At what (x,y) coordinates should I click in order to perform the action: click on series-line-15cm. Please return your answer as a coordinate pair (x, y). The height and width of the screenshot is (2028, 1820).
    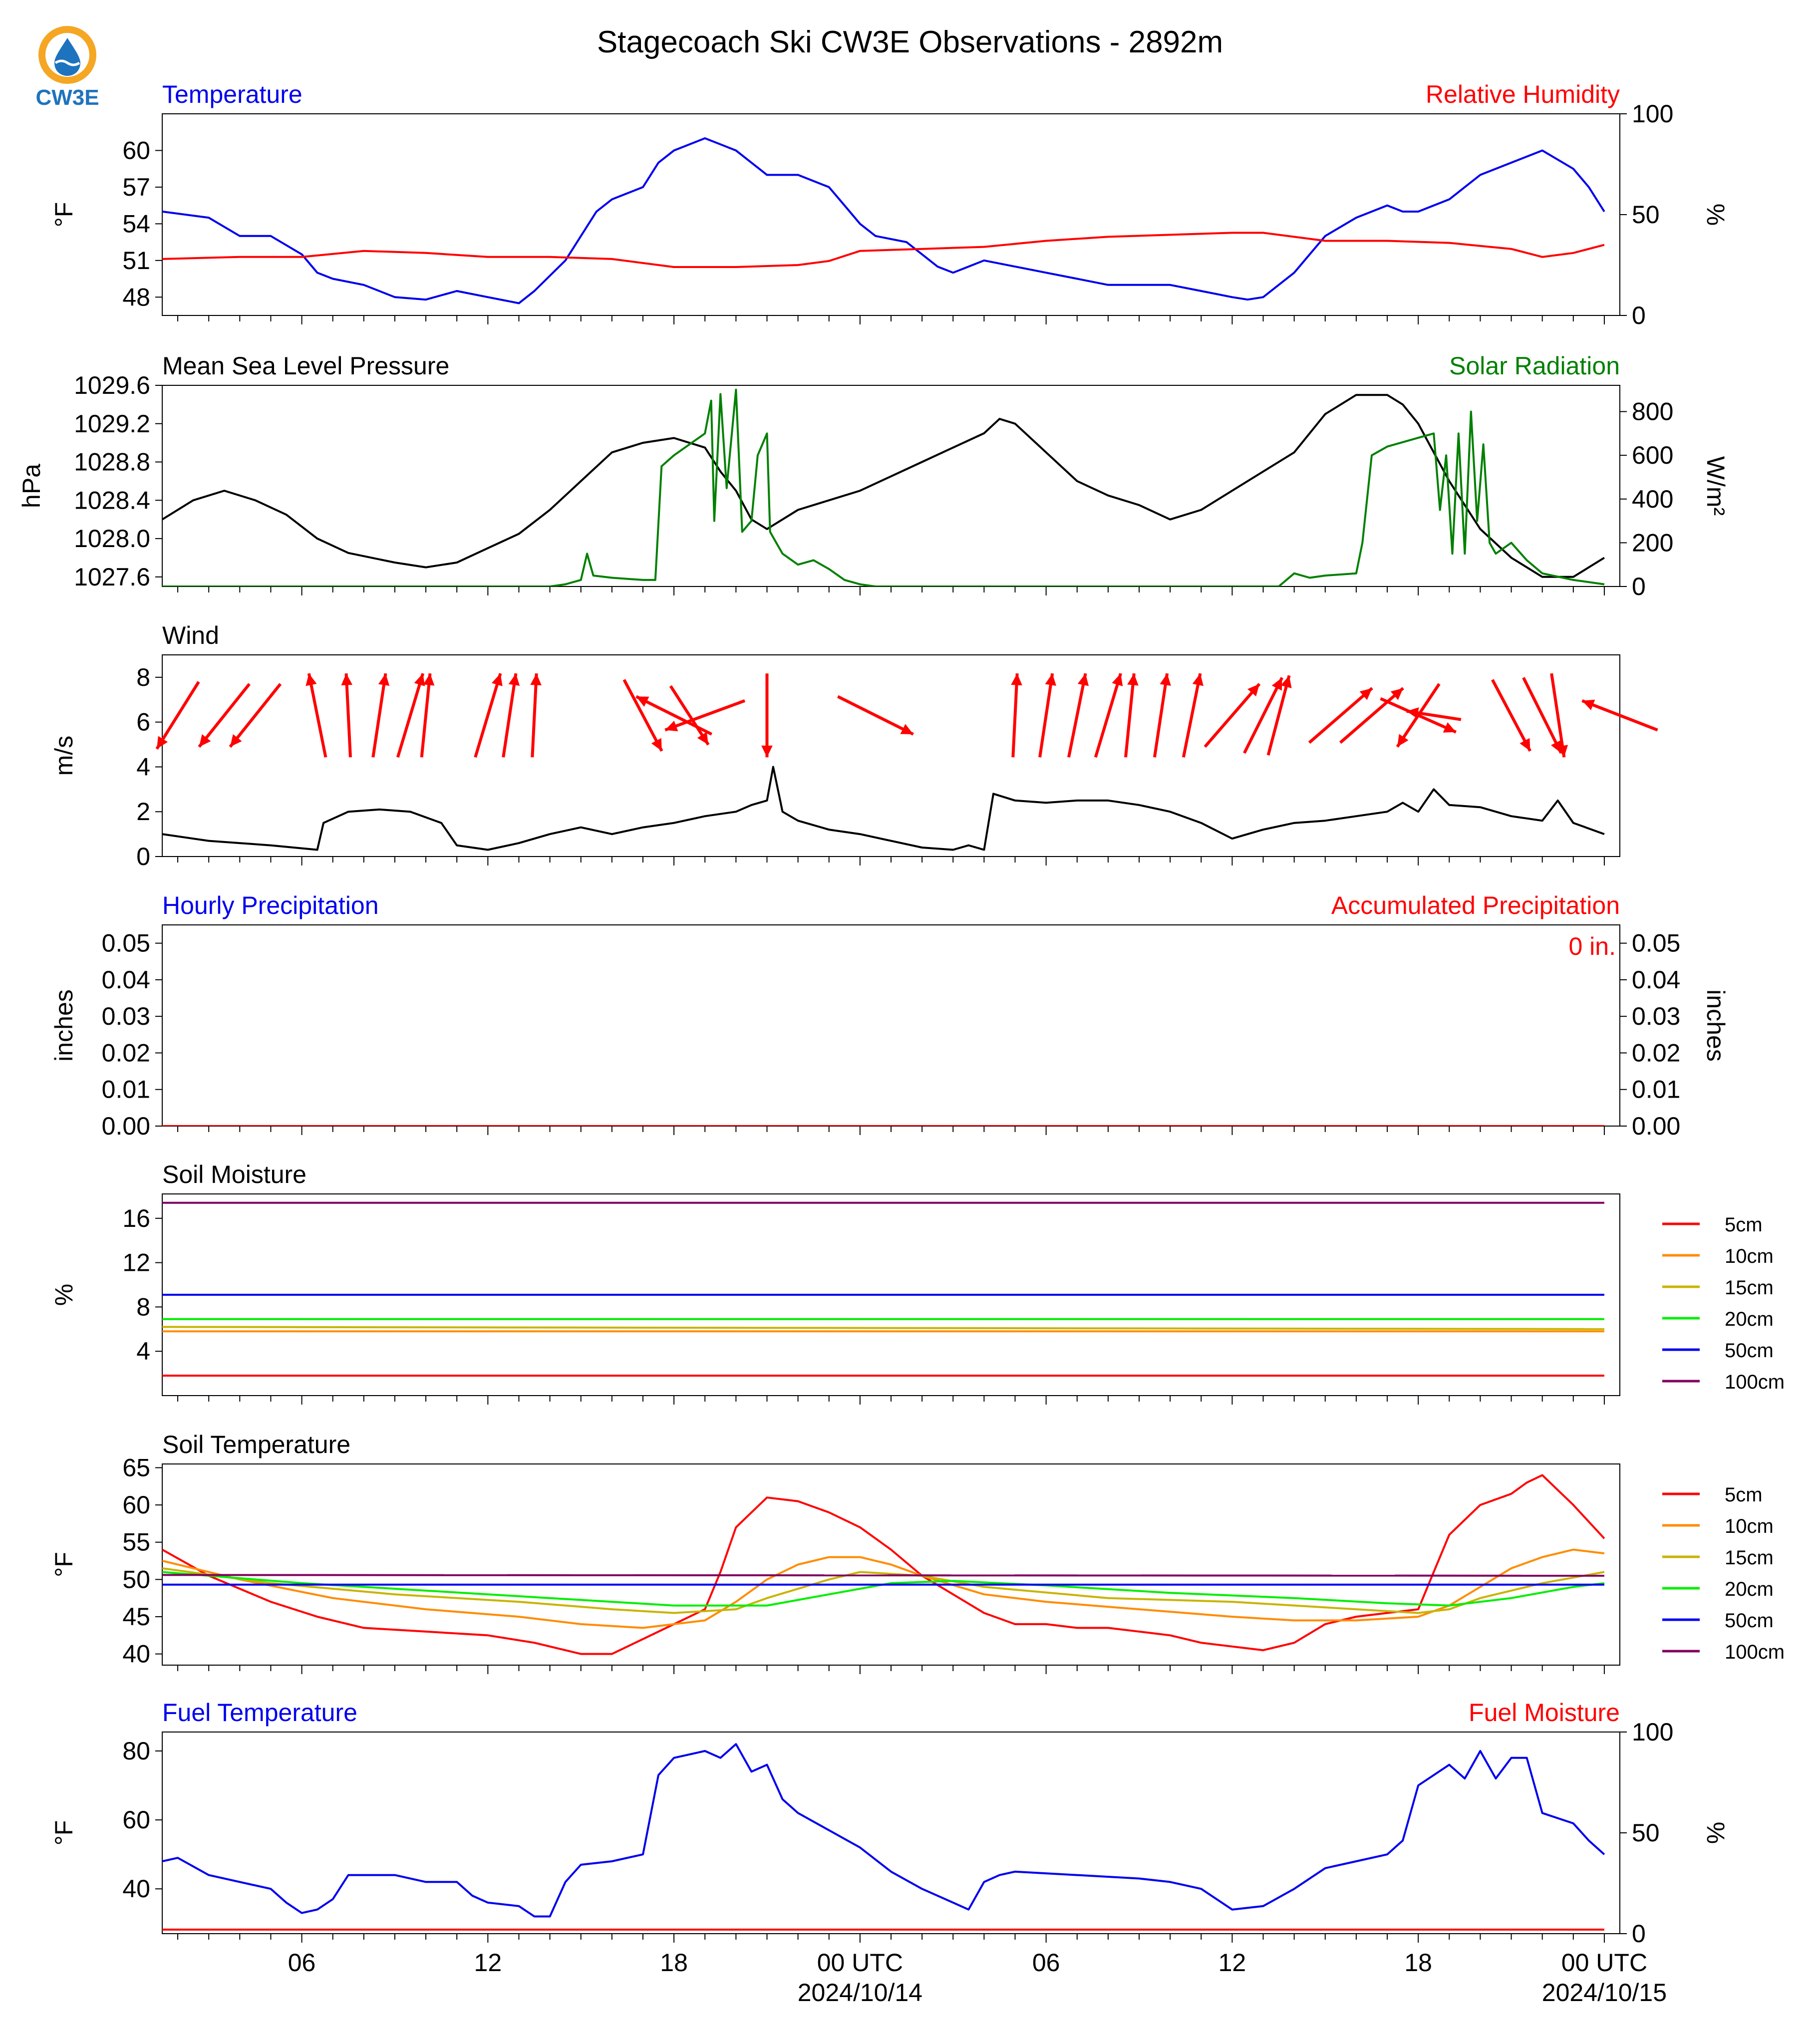
    Looking at the image, I should click on (883, 1590).